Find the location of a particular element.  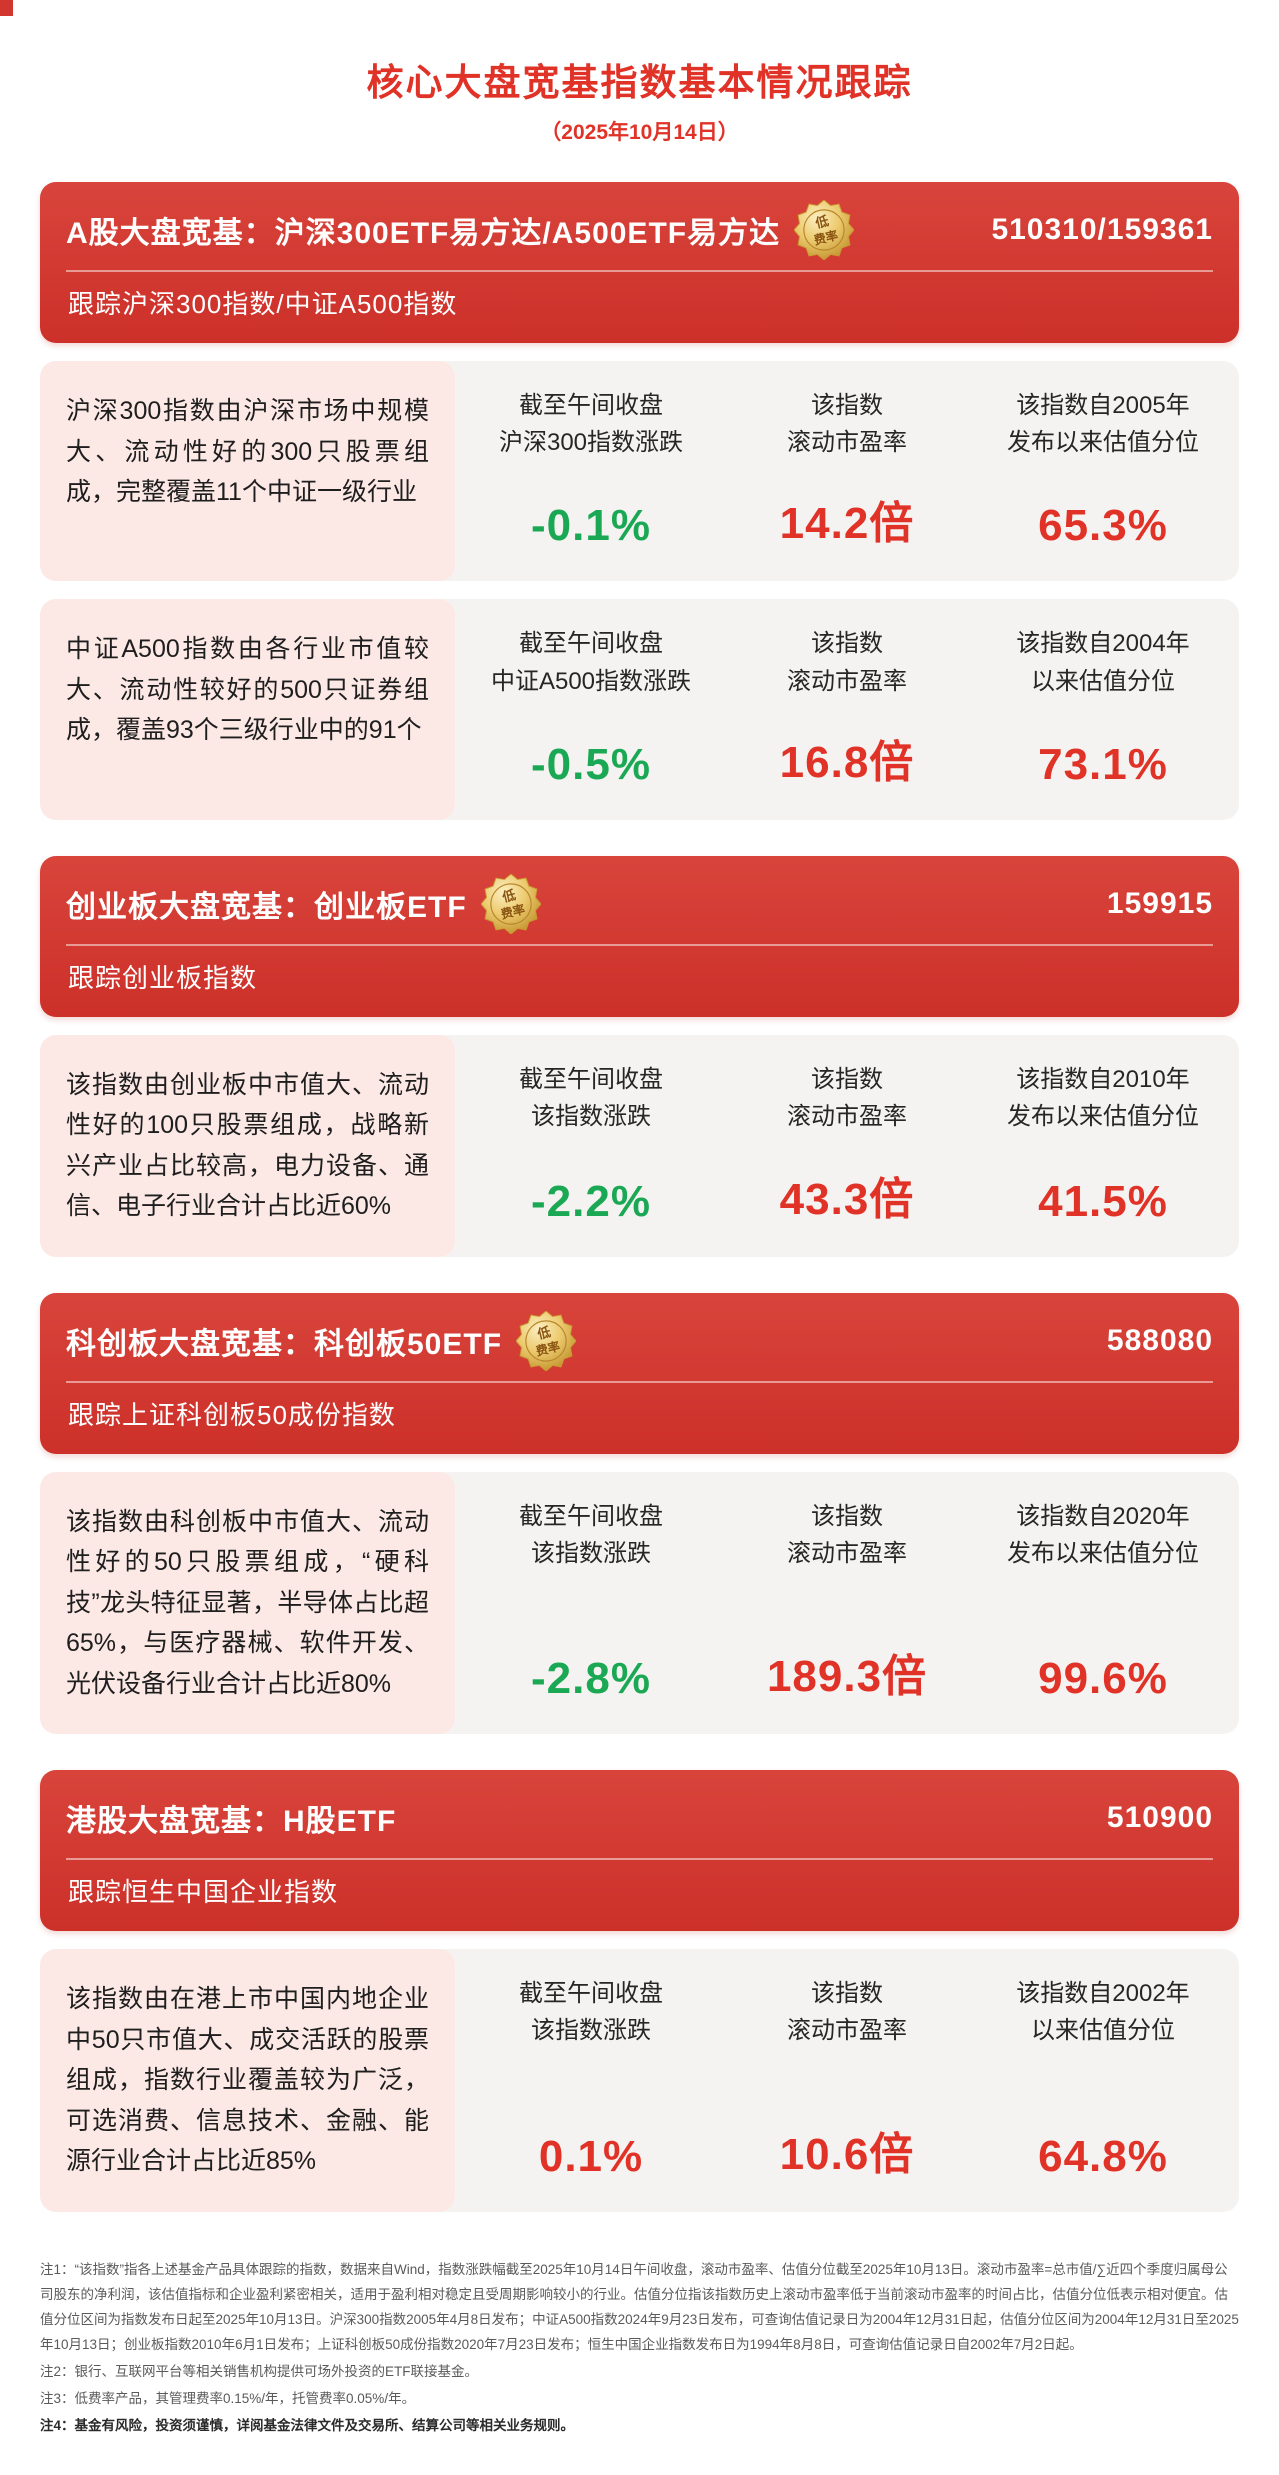

metric-pe-ratio: 该指数 滚动市盈率 10.6倍 is located at coordinates (847, 2078).